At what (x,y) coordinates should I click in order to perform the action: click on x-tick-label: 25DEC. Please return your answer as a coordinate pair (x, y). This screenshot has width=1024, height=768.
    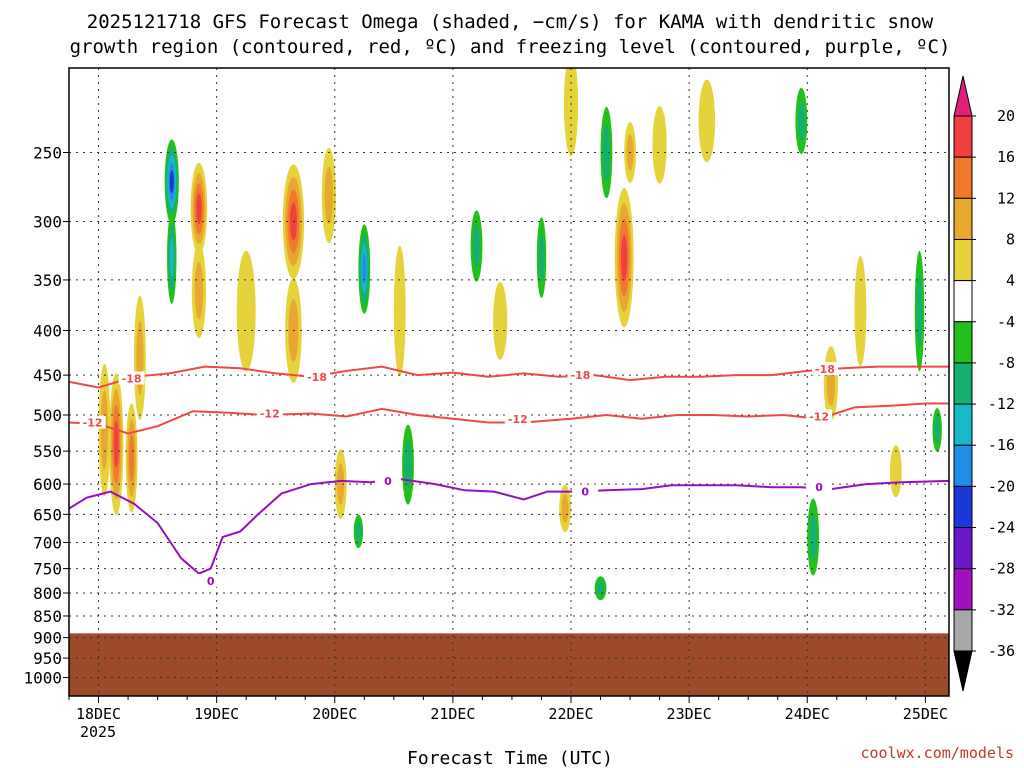
    Looking at the image, I should click on (925, 714).